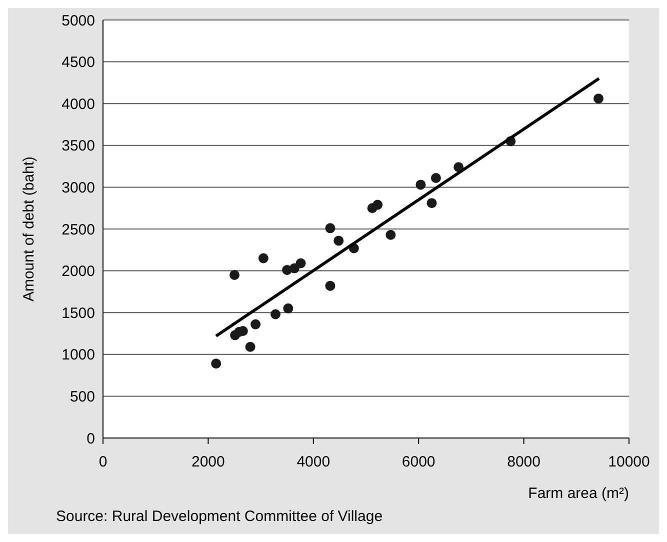 The width and height of the screenshot is (667, 542). Describe the element at coordinates (78, 355) in the screenshot. I see `y-tick-label: 1000` at that location.